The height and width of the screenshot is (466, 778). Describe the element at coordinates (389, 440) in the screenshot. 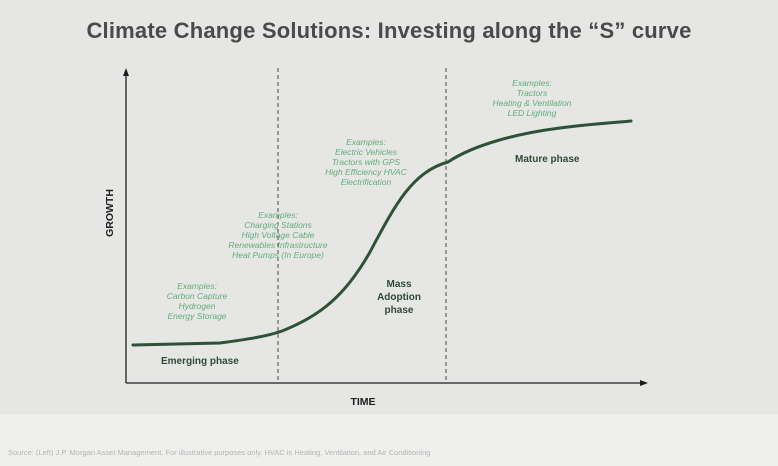

I see `footer-band` at that location.